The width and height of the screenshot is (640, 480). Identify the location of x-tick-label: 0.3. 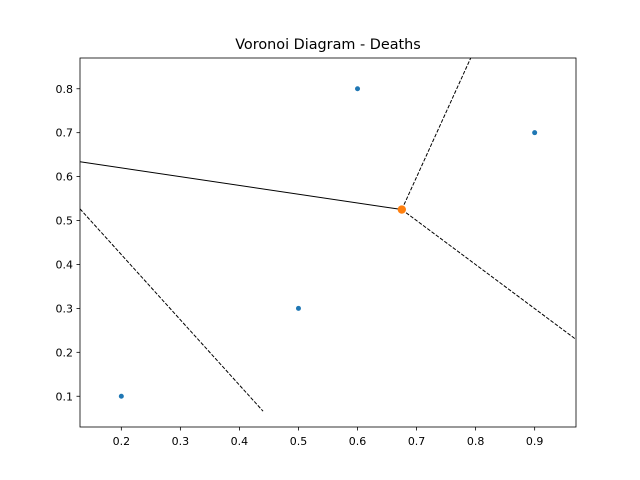
(181, 441).